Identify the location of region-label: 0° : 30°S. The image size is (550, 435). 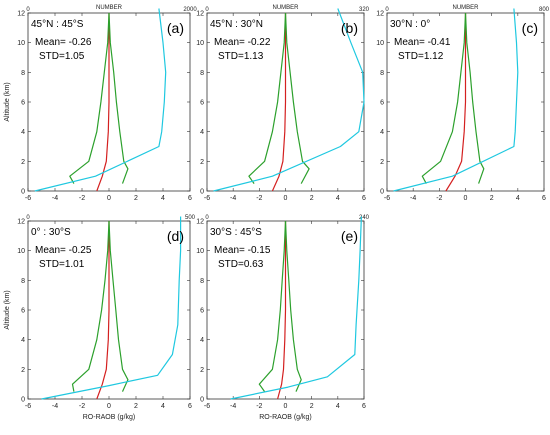
(51, 232).